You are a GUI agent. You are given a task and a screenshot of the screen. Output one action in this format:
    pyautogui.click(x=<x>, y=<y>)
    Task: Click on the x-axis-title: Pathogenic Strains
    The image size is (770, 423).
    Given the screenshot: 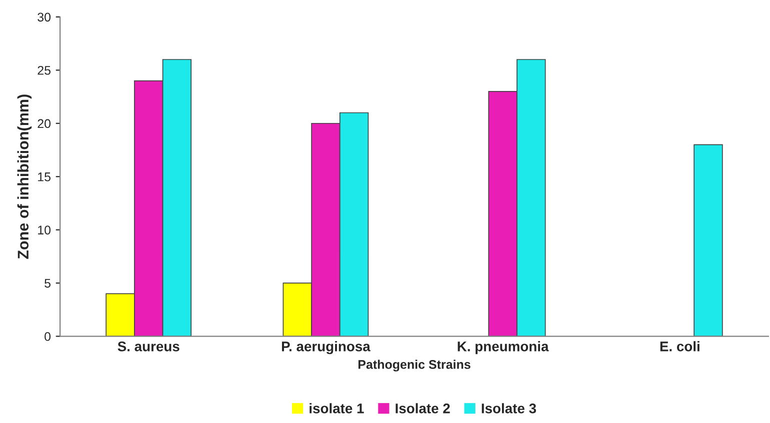 What is the action you would take?
    pyautogui.click(x=414, y=366)
    